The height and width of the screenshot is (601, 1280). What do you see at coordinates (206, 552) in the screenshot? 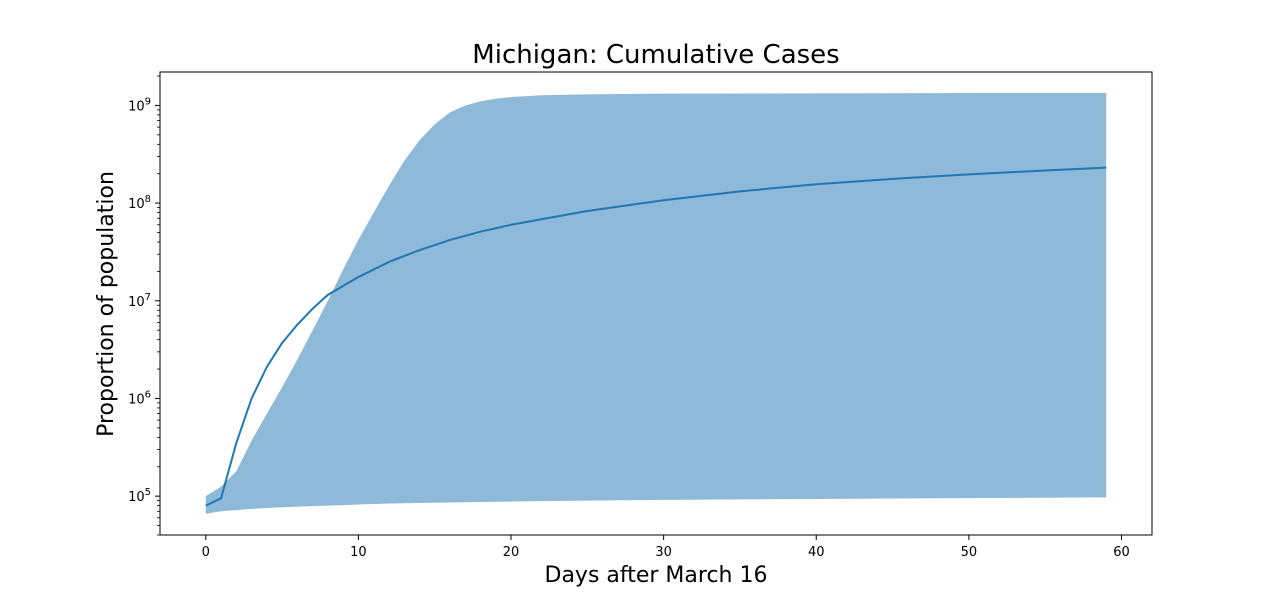
I see `x-tick-label: 0` at bounding box center [206, 552].